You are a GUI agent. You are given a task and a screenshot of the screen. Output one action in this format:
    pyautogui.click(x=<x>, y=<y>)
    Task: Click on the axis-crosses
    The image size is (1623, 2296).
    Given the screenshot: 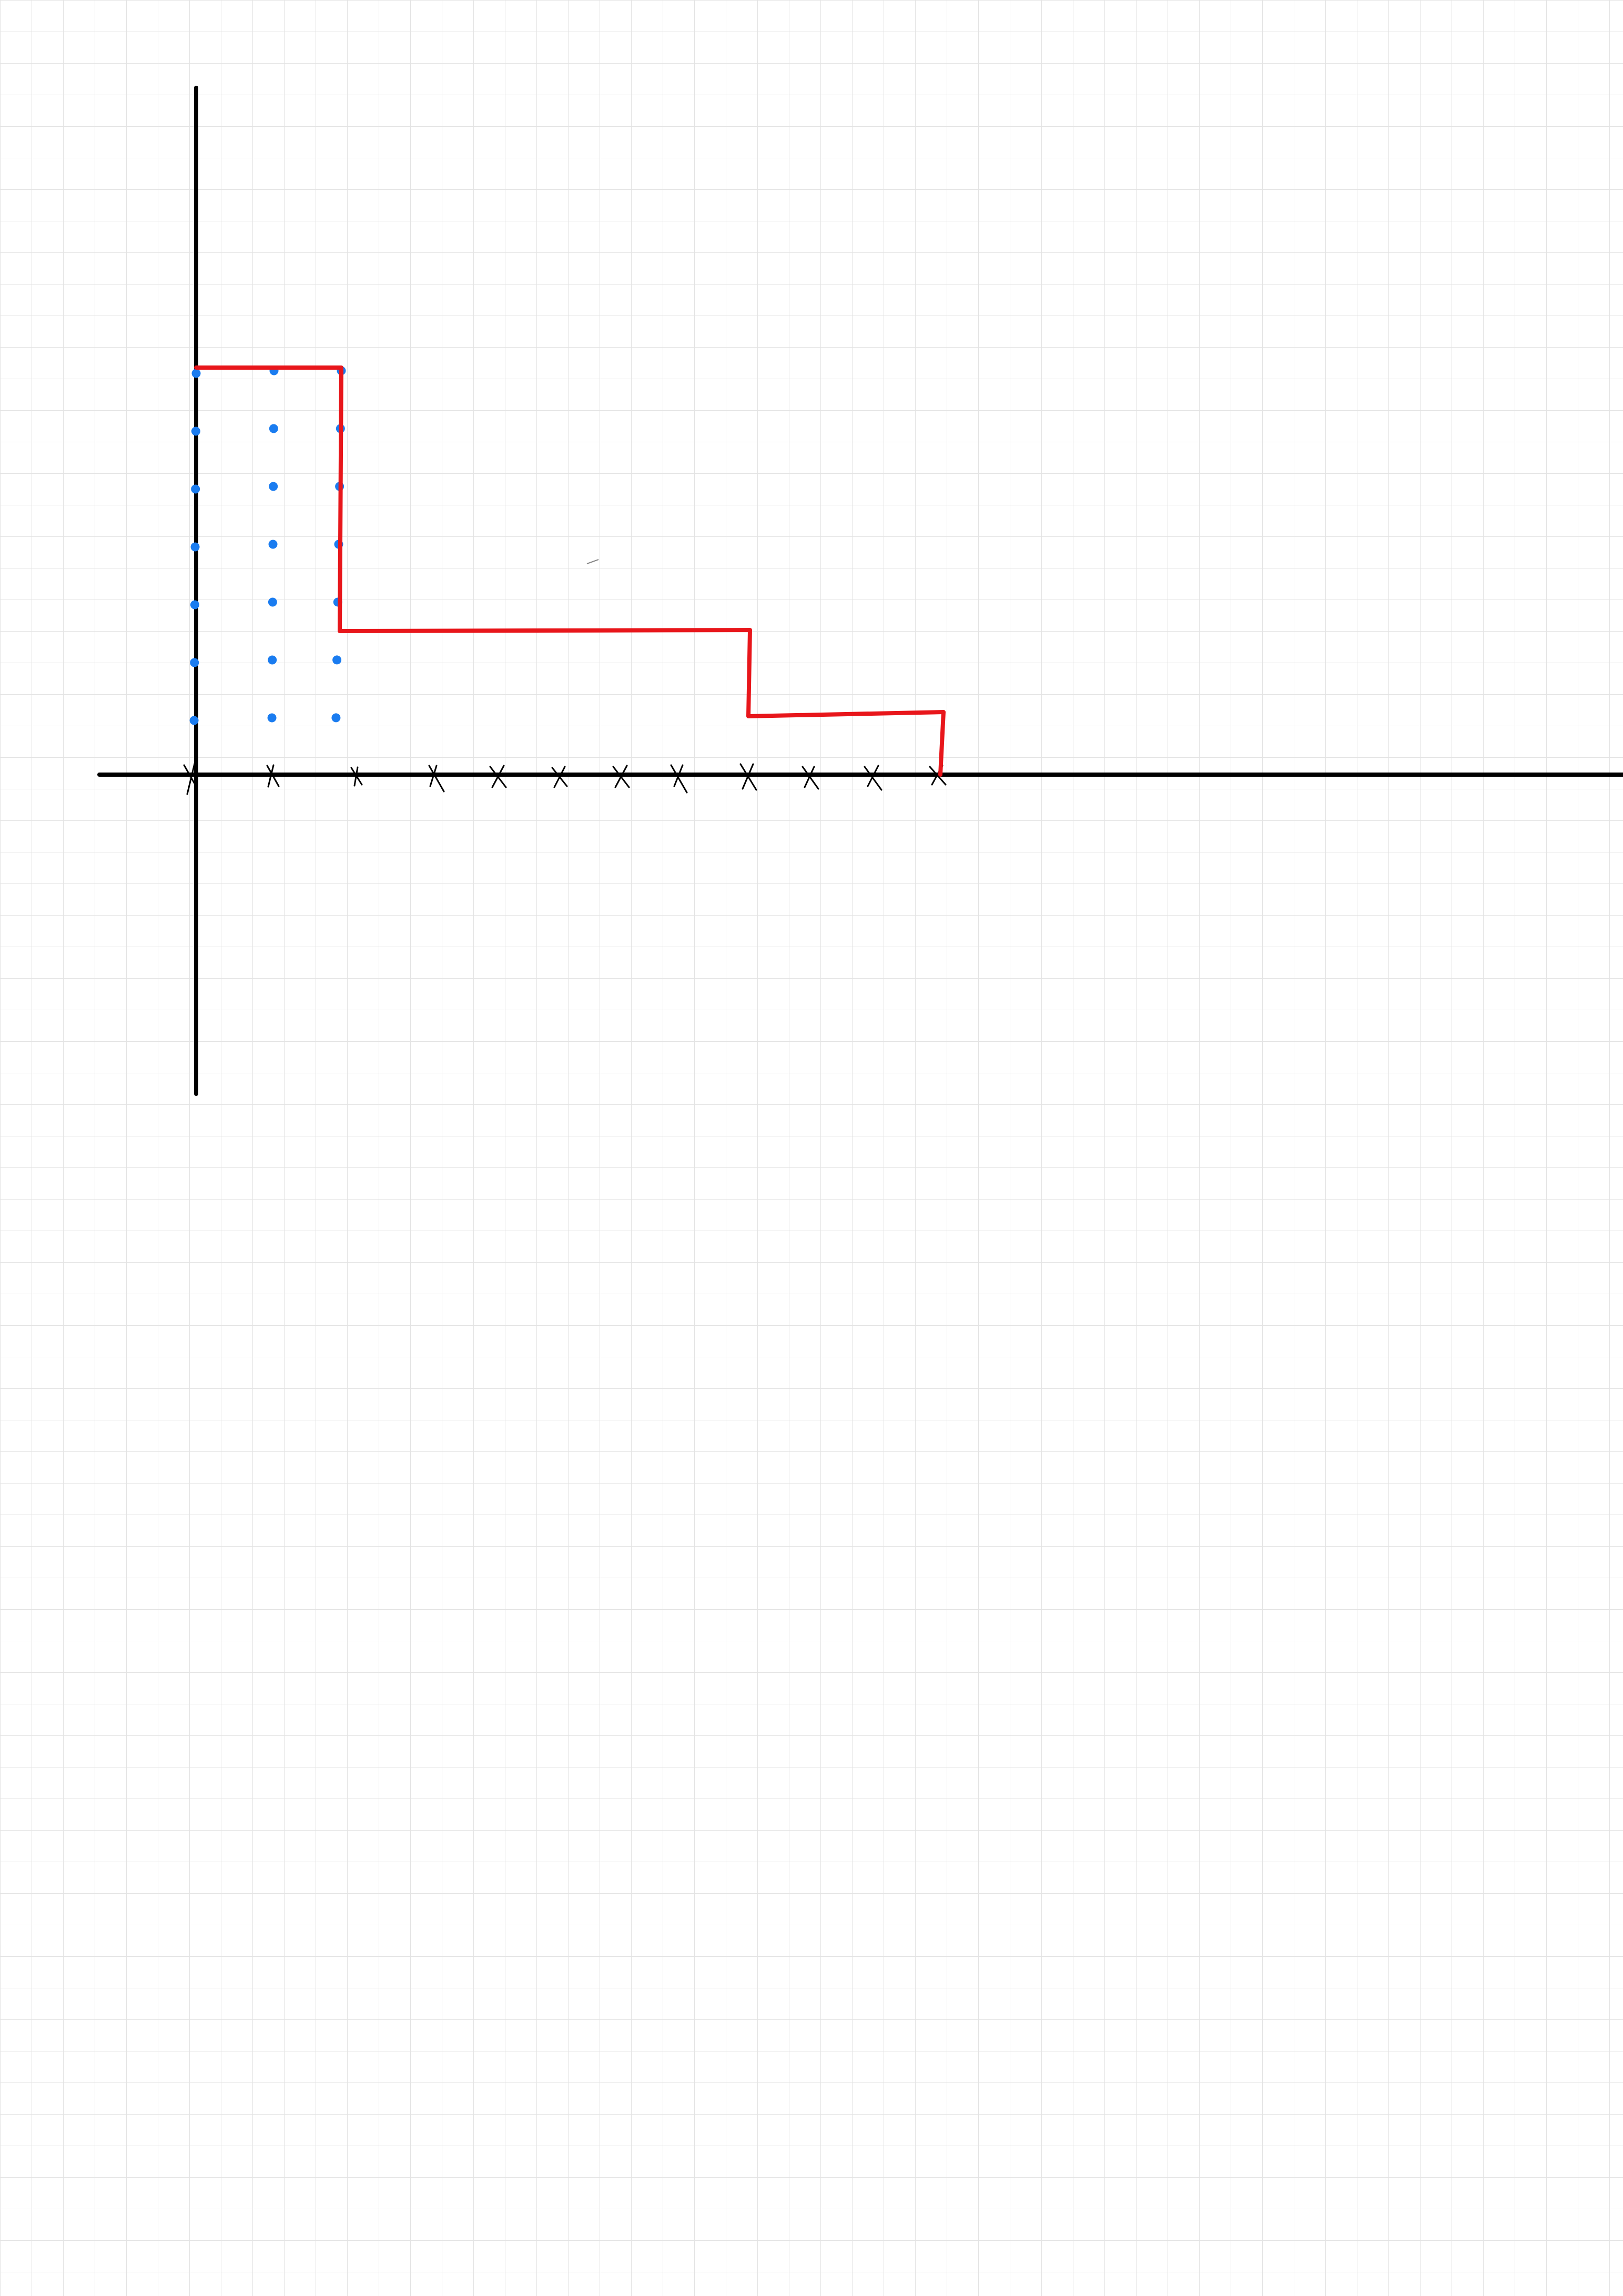 What is the action you would take?
    pyautogui.click(x=565, y=779)
    